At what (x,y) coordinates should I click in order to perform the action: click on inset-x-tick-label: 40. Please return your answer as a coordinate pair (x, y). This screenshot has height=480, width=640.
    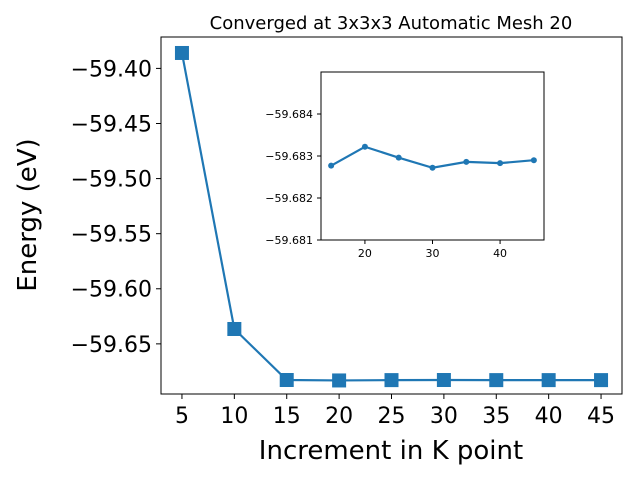
    Looking at the image, I should click on (500, 253).